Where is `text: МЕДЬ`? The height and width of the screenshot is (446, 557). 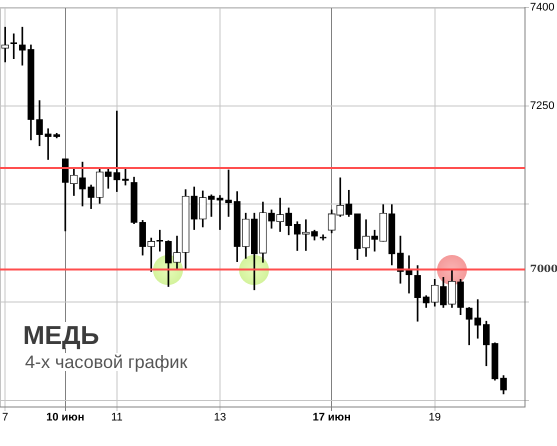 text: МЕДЬ is located at coordinates (61, 335).